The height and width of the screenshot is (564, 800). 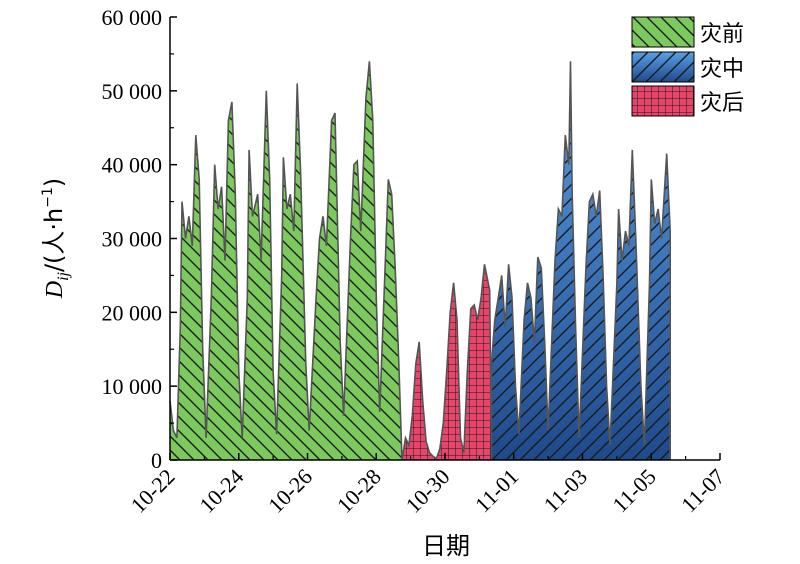 I want to click on x-axis-title: 日期, so click(x=446, y=546).